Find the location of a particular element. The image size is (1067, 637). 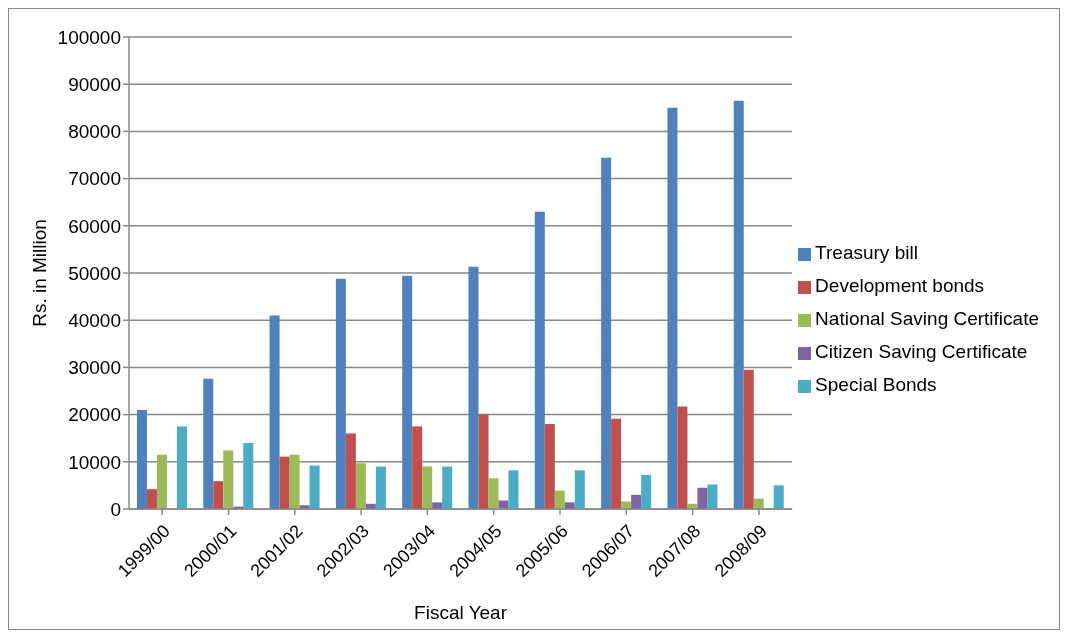

y-tick-label: 50000 is located at coordinates (94, 273).